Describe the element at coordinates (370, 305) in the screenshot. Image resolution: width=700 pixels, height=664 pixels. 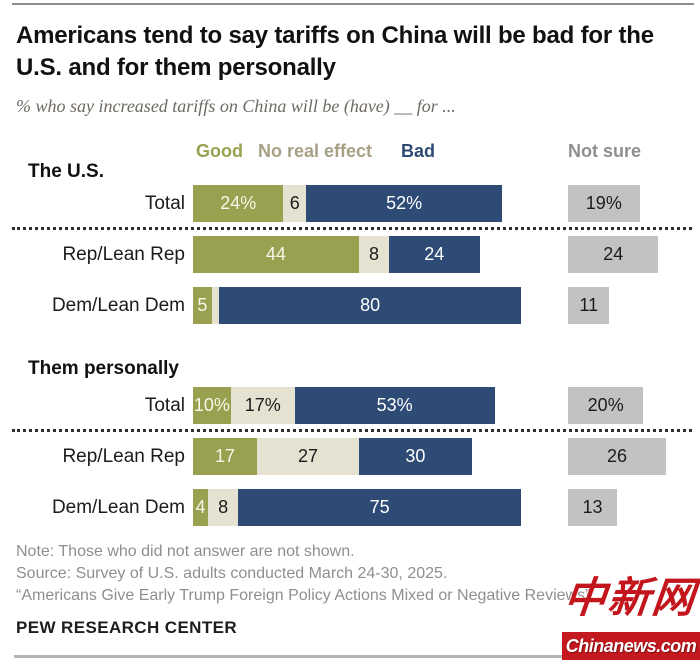
I see `segment-bad: 80` at that location.